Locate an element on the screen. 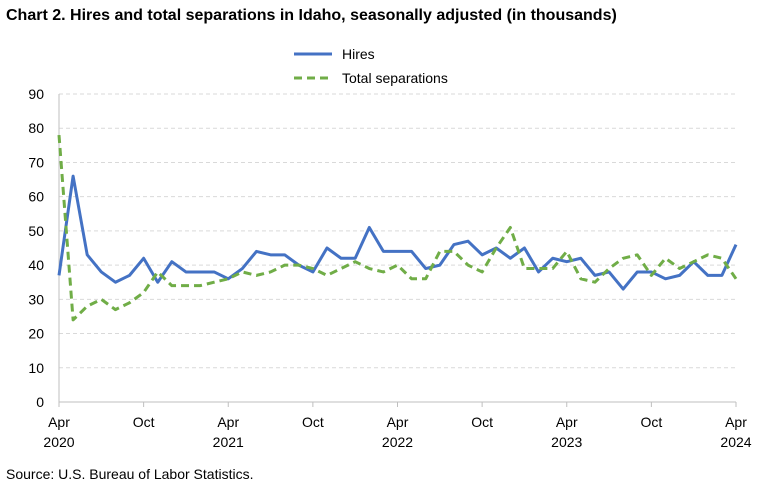  y-tick-label: 60 is located at coordinates (36, 197).